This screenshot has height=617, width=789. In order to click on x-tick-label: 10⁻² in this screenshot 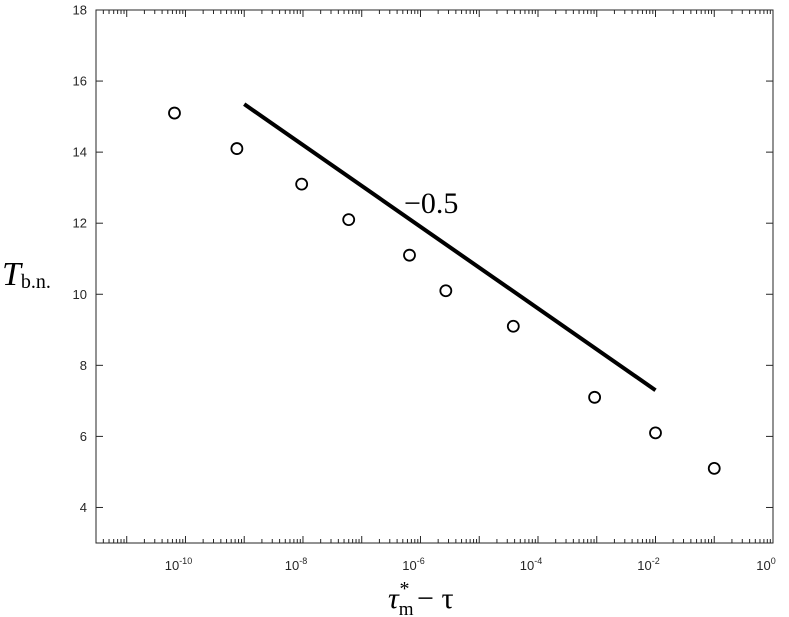, I will do `click(648, 564)`.